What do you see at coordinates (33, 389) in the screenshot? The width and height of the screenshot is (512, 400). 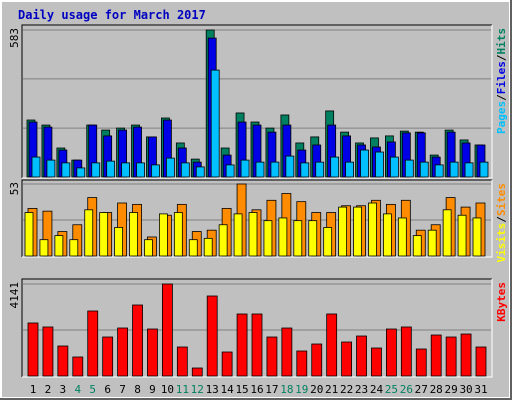 I see `x-tick-label: 1` at bounding box center [33, 389].